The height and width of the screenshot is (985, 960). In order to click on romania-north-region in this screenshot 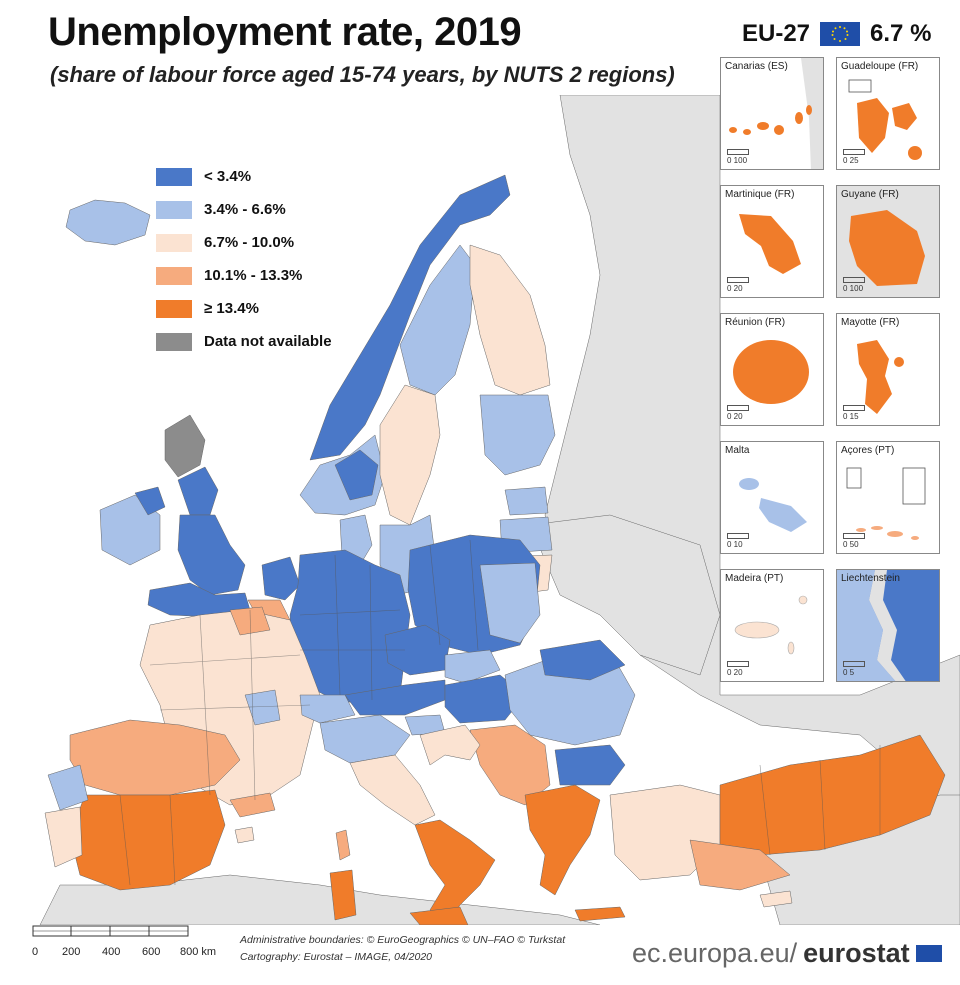, I will do `click(582, 660)`.